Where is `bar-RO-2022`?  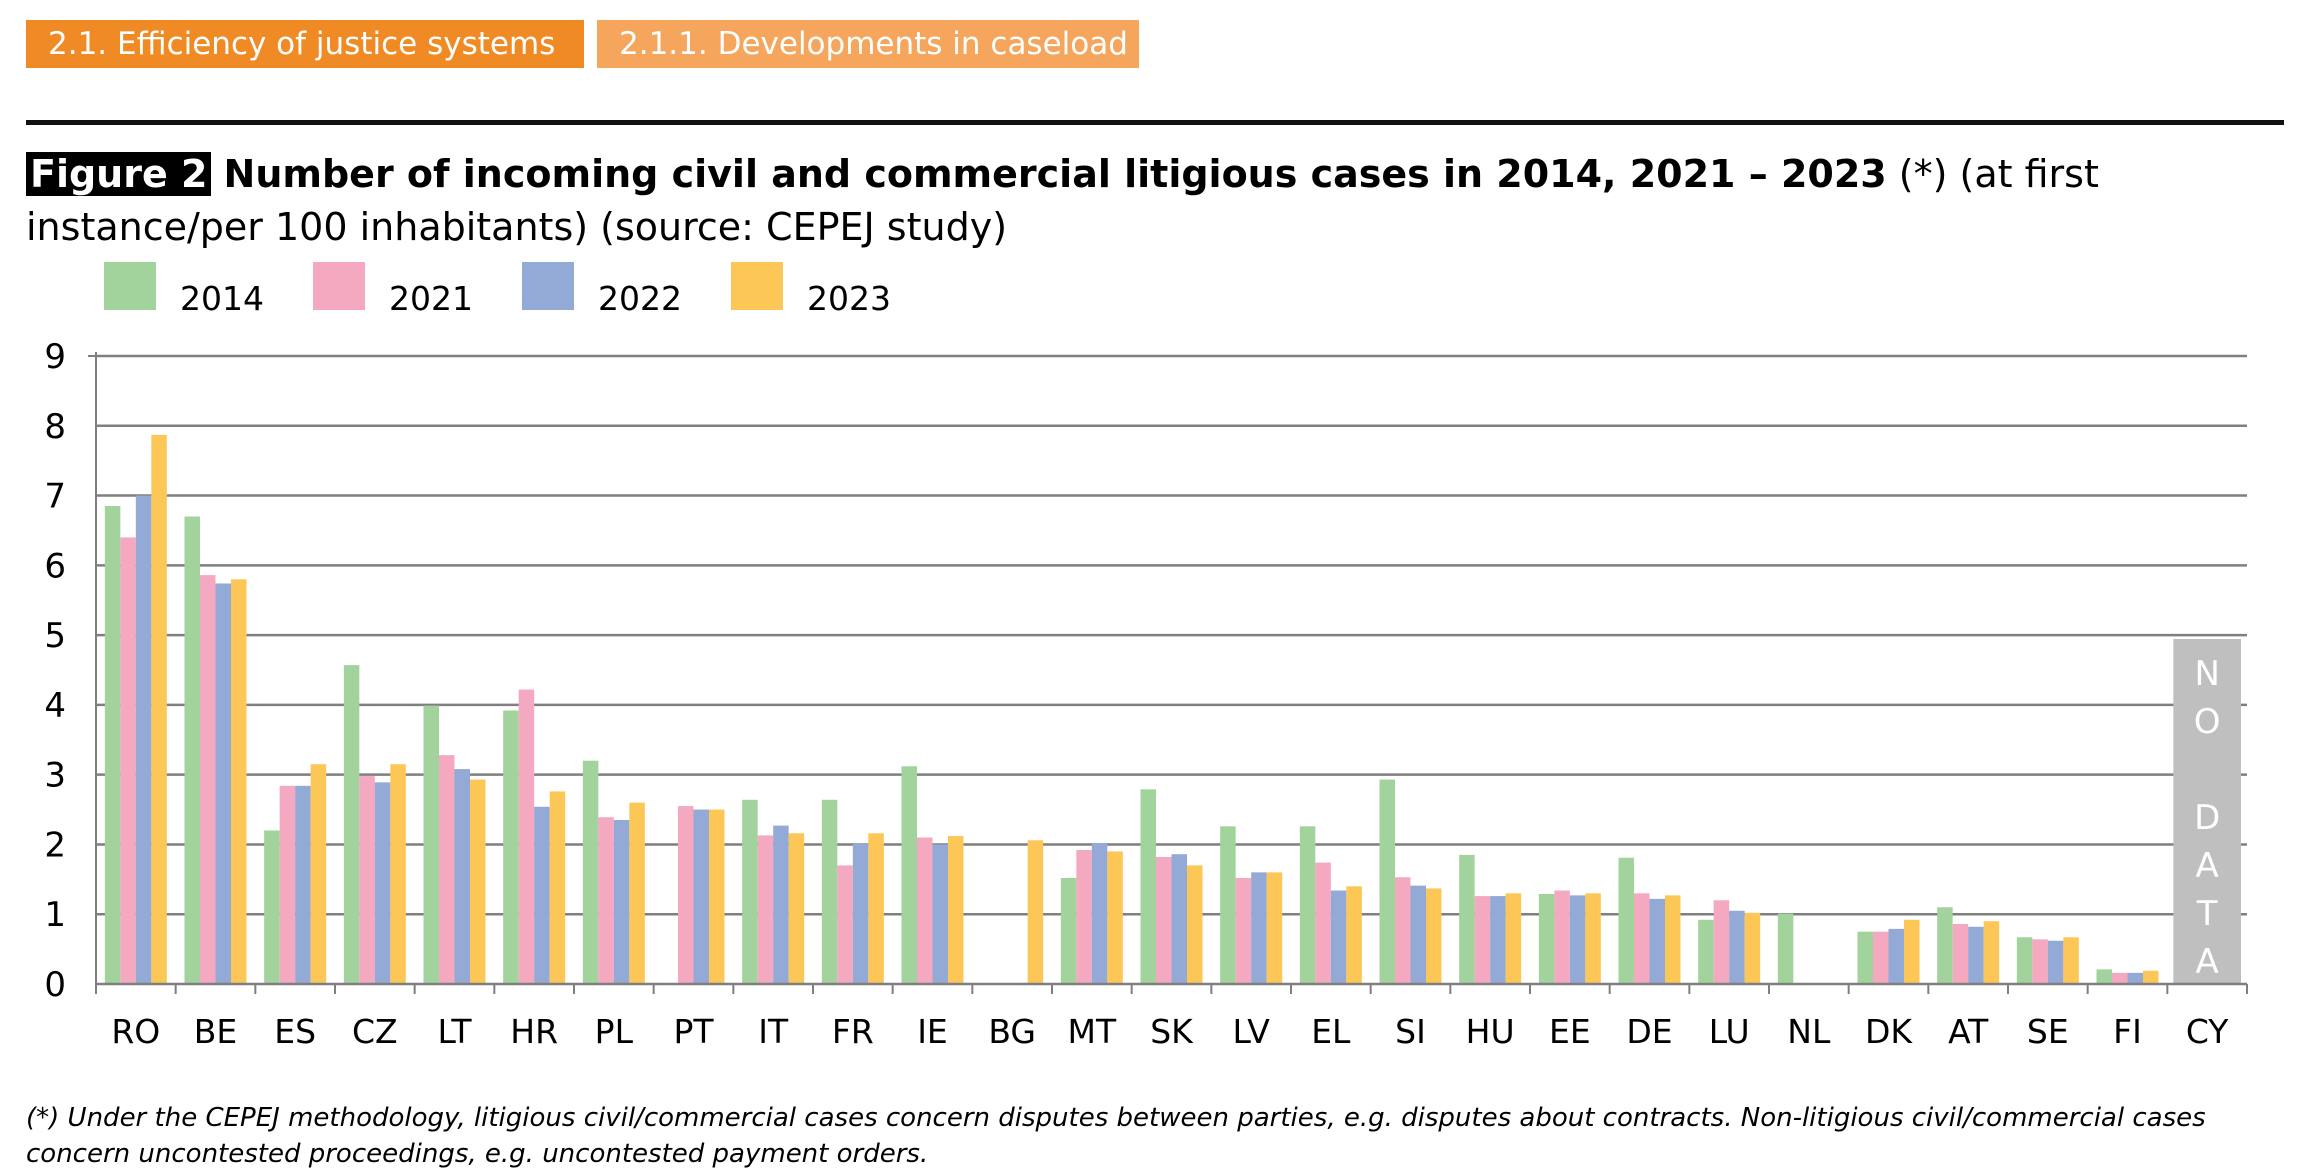 bar-RO-2022 is located at coordinates (143, 739).